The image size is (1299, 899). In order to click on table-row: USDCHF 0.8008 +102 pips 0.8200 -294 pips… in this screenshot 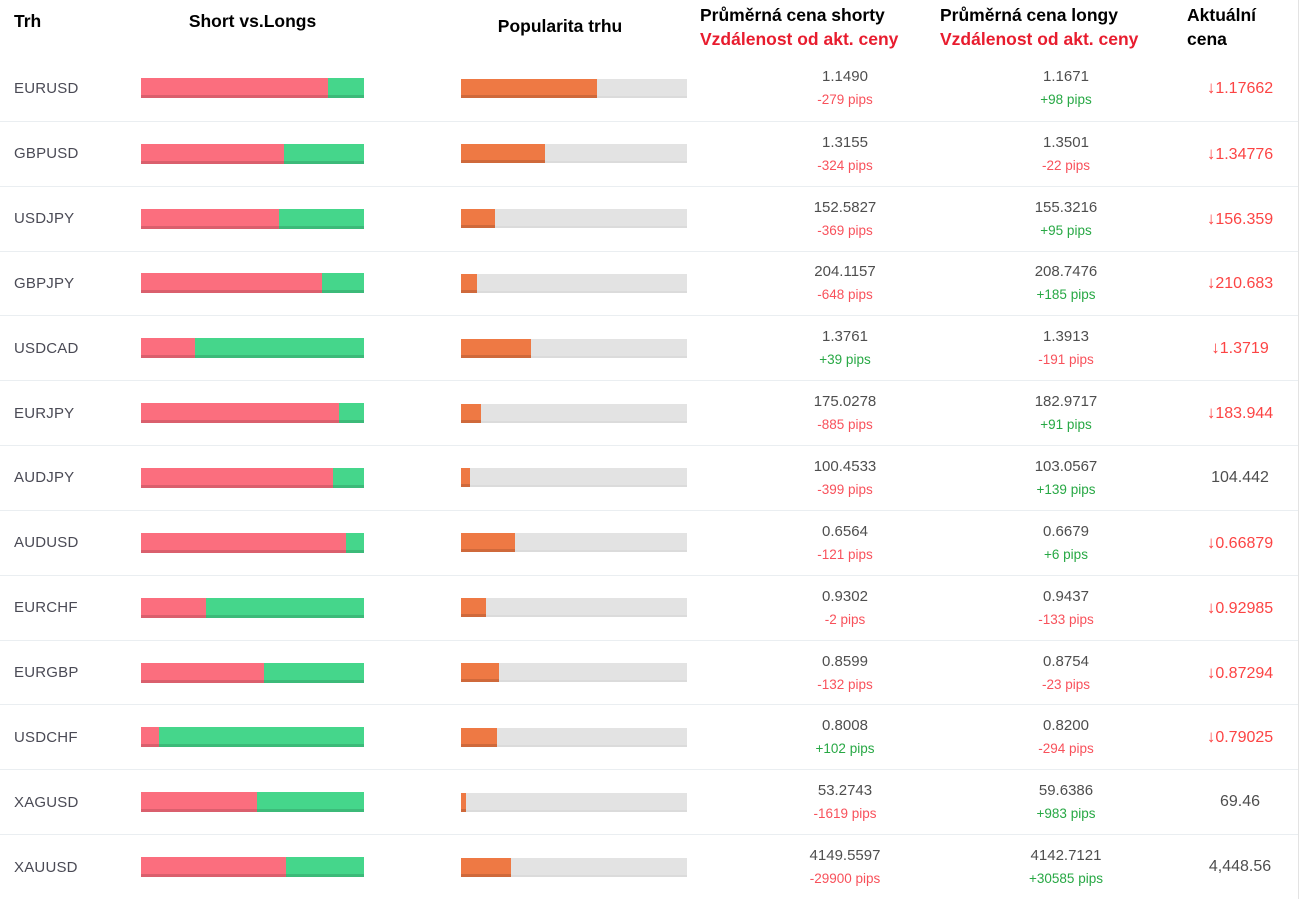, I will do `click(649, 736)`.